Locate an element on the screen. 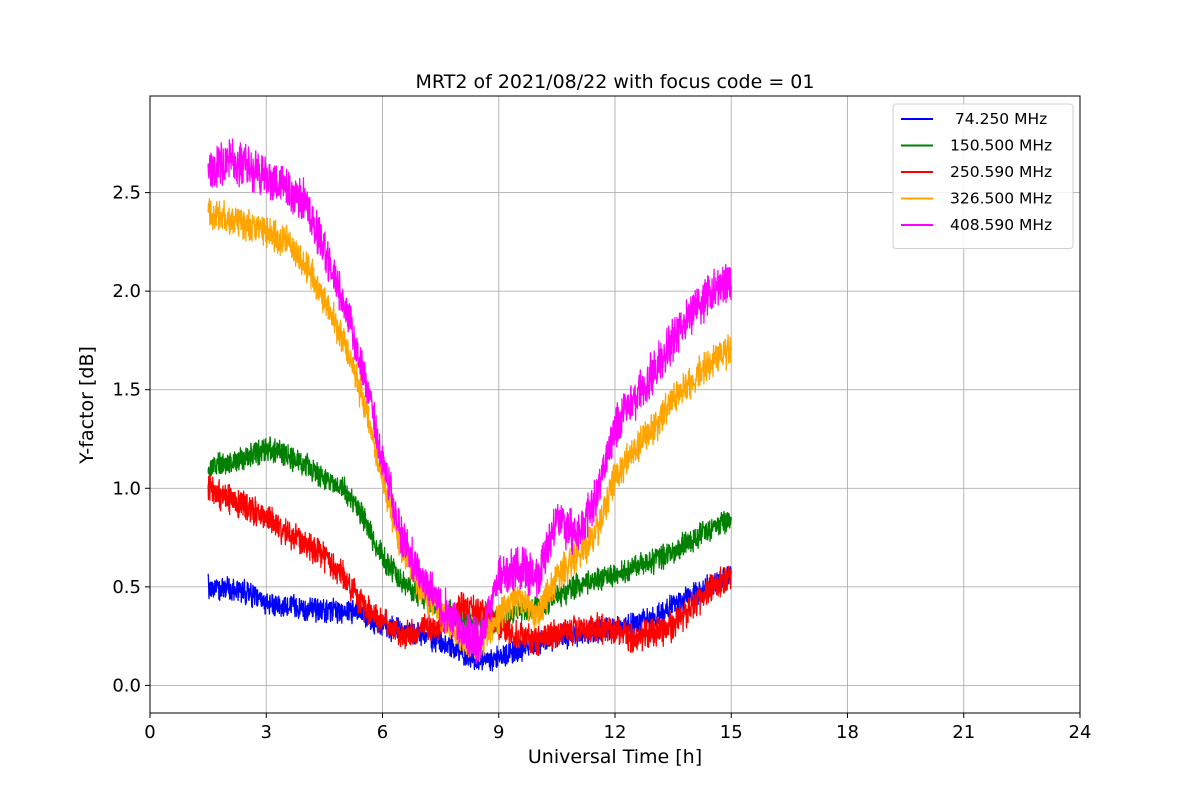 The height and width of the screenshot is (800, 1200). series-line is located at coordinates (469, 565).